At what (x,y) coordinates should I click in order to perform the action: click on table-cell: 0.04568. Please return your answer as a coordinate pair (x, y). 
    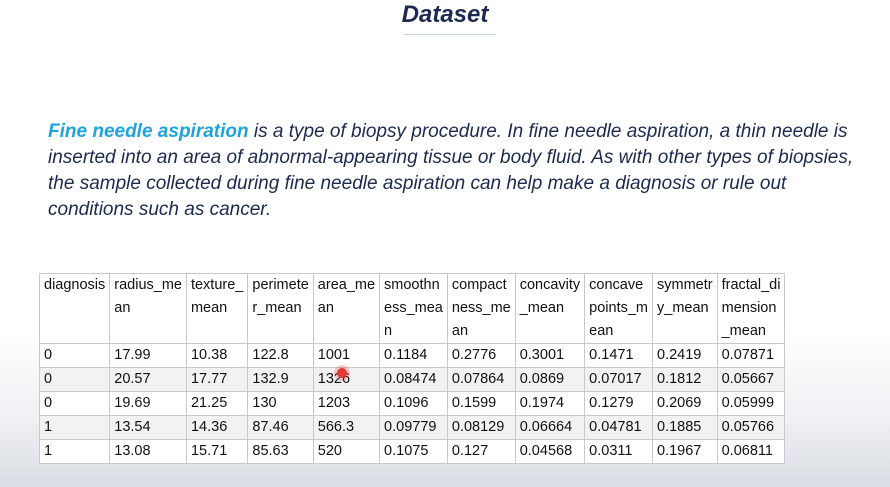
    Looking at the image, I should click on (550, 451).